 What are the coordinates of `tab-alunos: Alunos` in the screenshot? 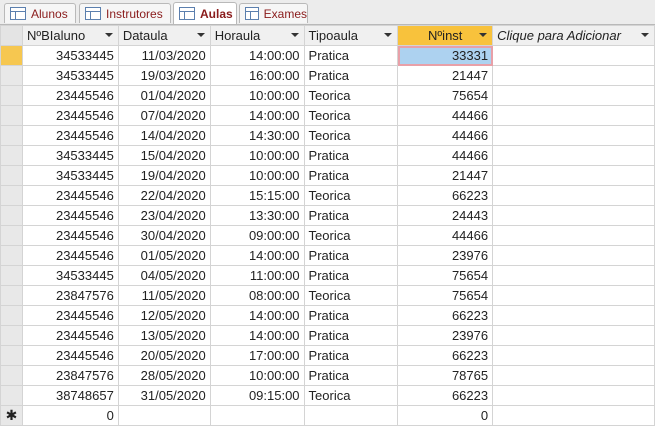 It's located at (40, 13).